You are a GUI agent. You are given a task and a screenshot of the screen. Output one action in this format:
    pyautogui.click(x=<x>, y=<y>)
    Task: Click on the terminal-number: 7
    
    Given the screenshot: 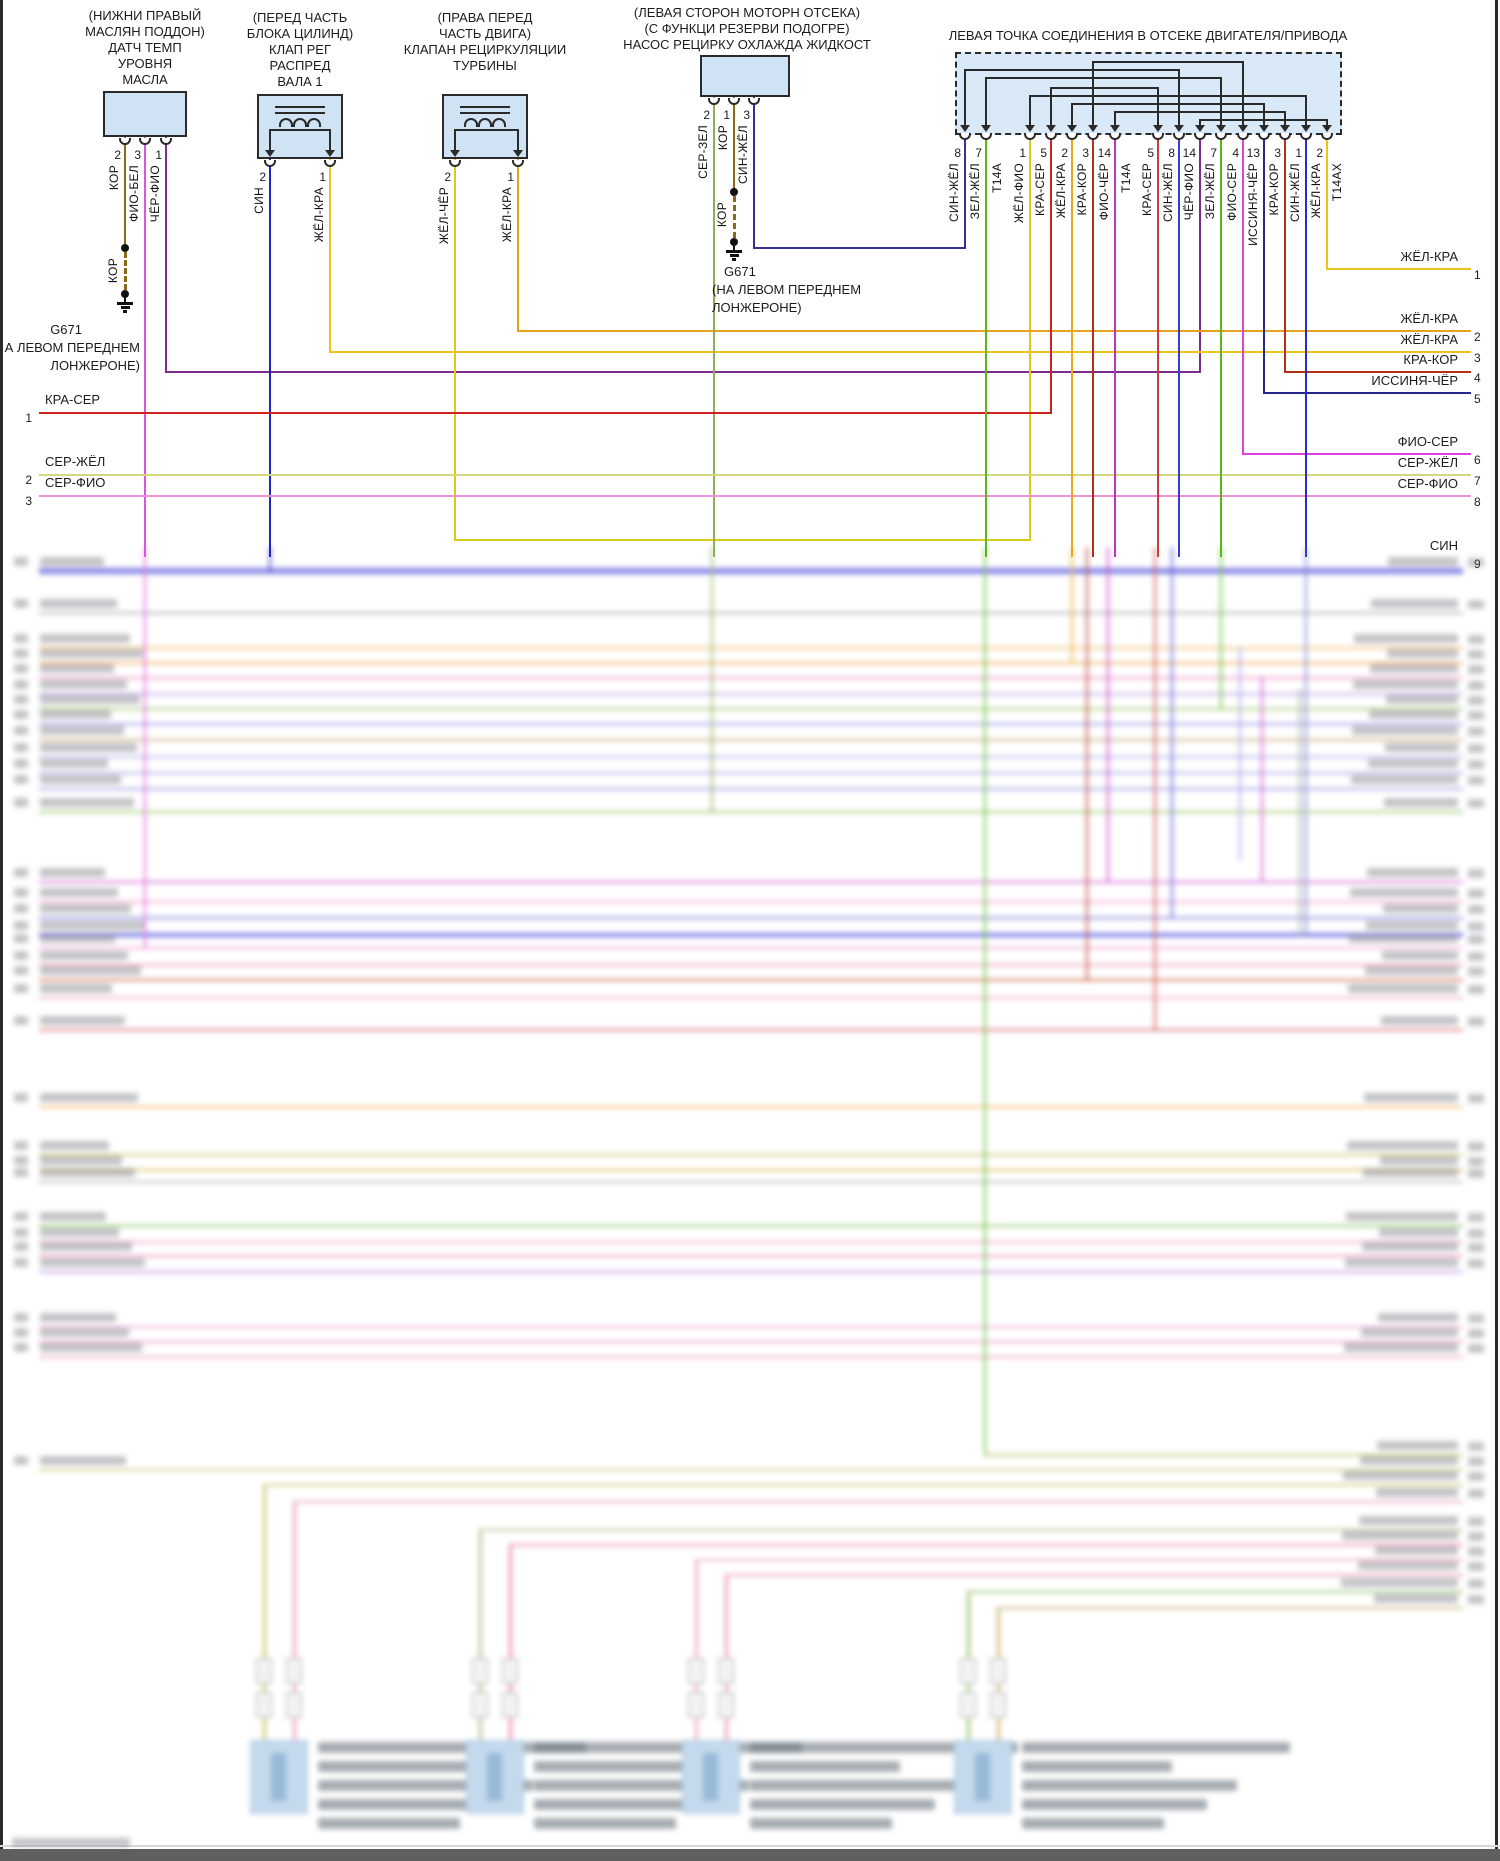 What is the action you would take?
    pyautogui.click(x=1477, y=481)
    